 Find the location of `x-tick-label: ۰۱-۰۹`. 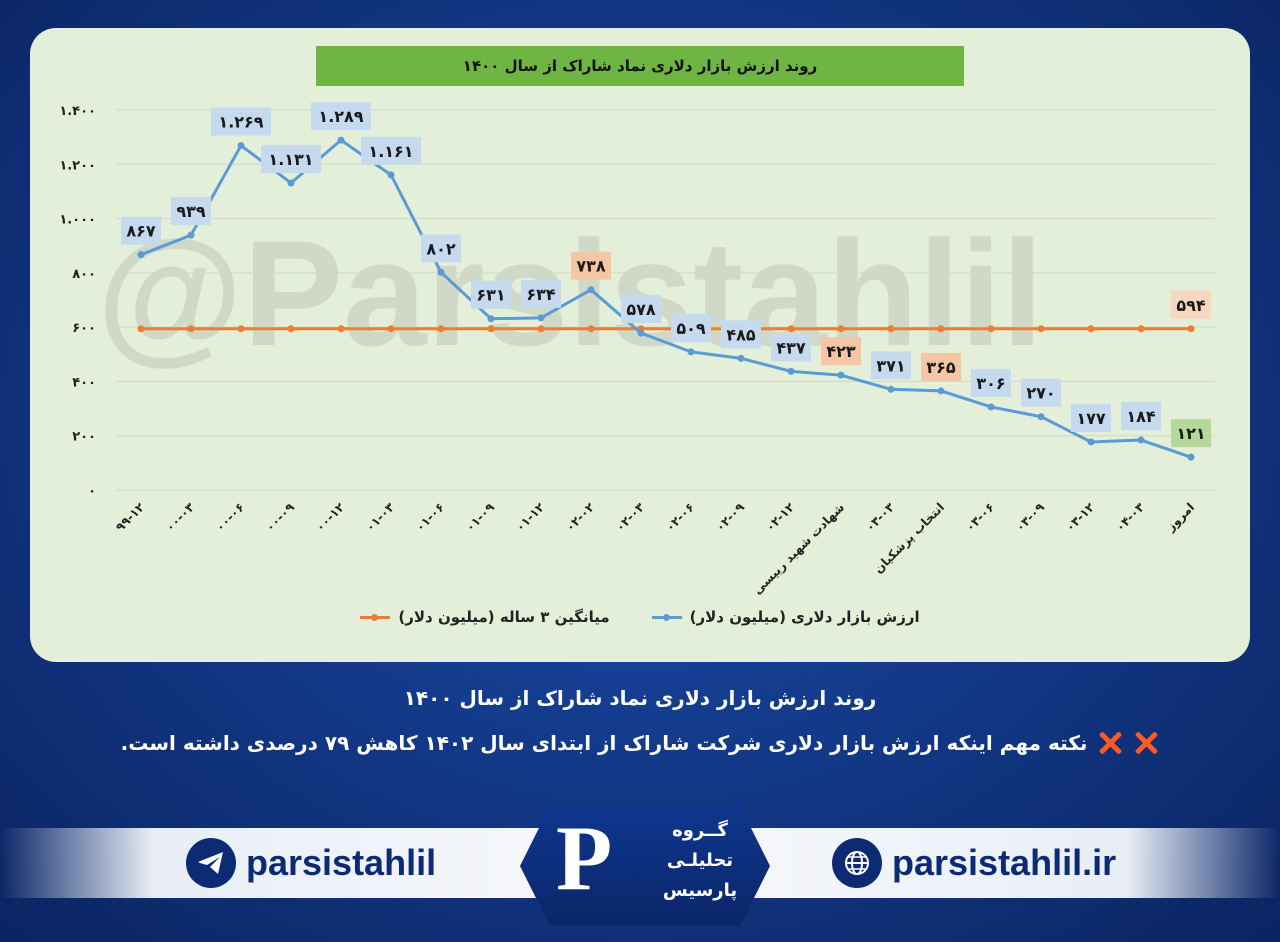

x-tick-label: ۰۱-۰۹ is located at coordinates (480, 517).